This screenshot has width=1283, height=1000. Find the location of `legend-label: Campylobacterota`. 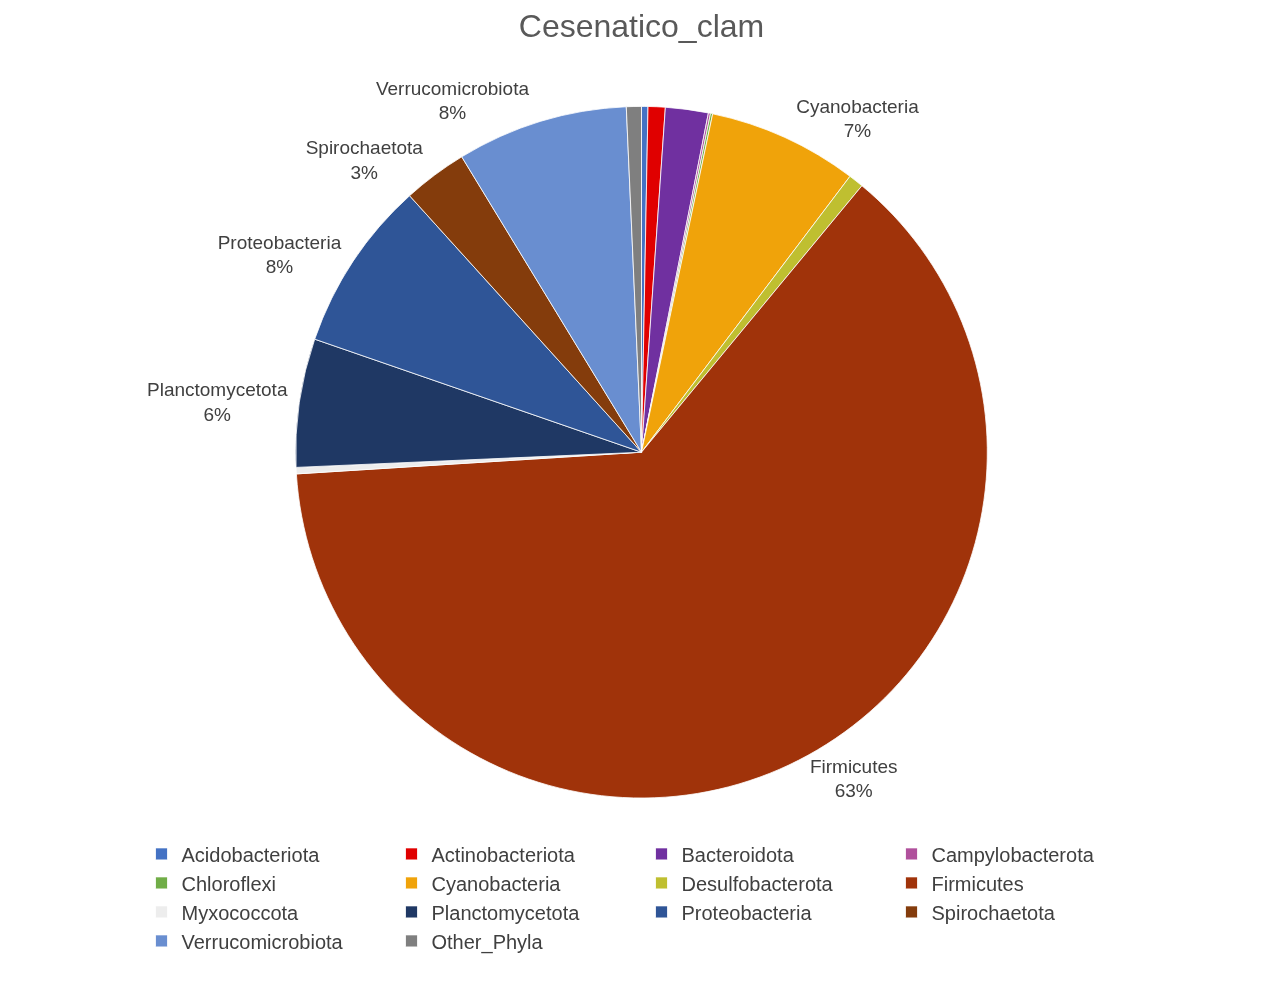

legend-label: Campylobacterota is located at coordinates (1013, 854).